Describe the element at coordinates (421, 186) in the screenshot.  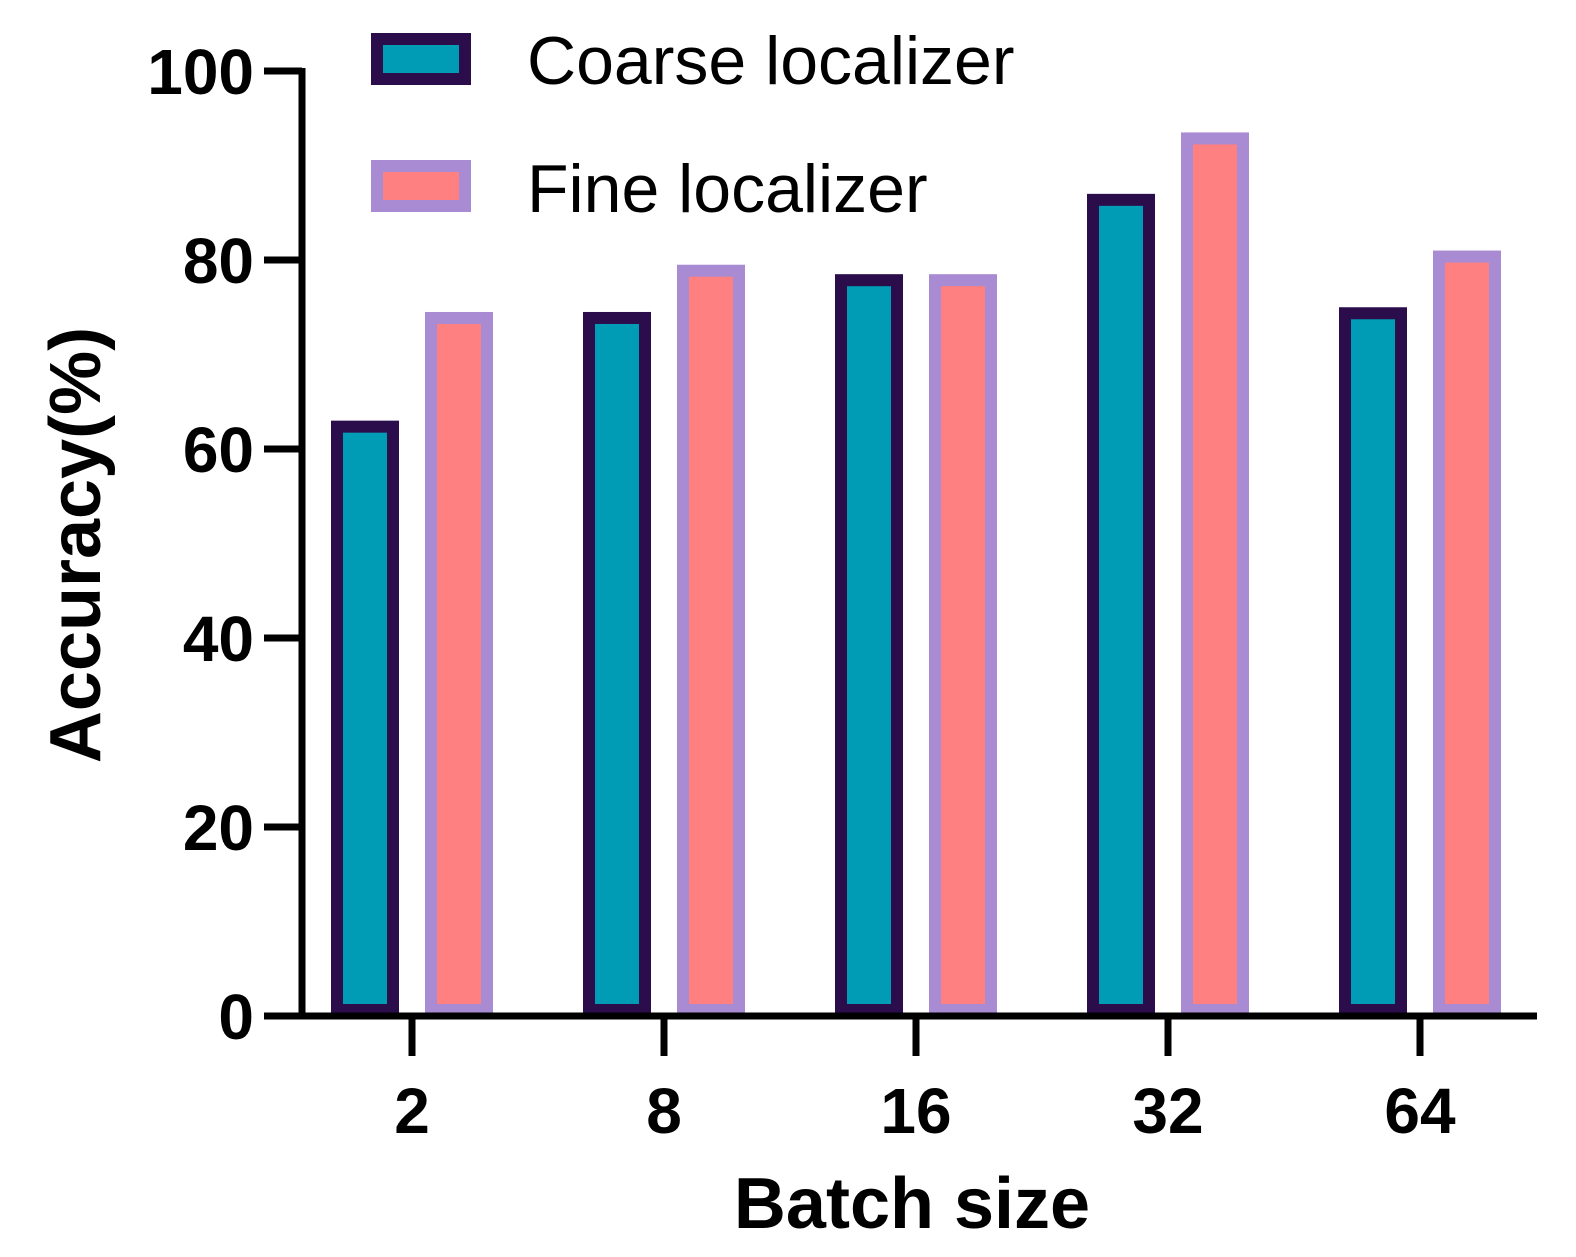
I see `legend-swatch-fine` at that location.